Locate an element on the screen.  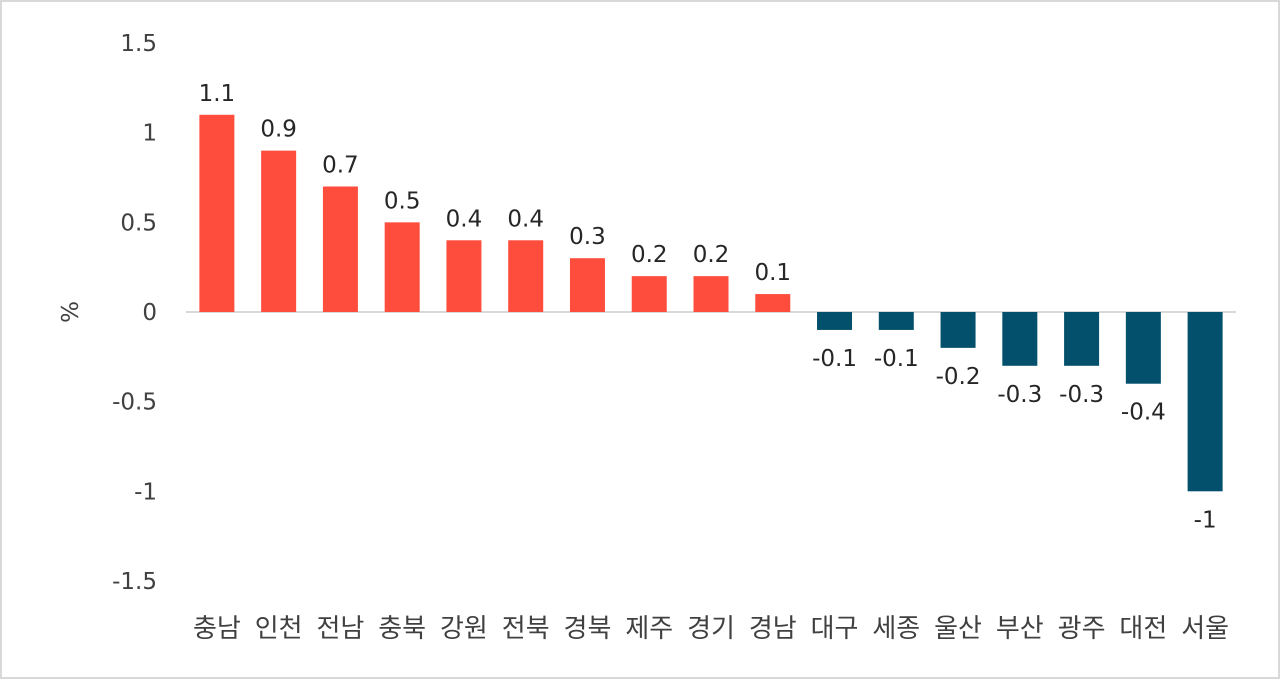
data-label: -1 is located at coordinates (1205, 520).